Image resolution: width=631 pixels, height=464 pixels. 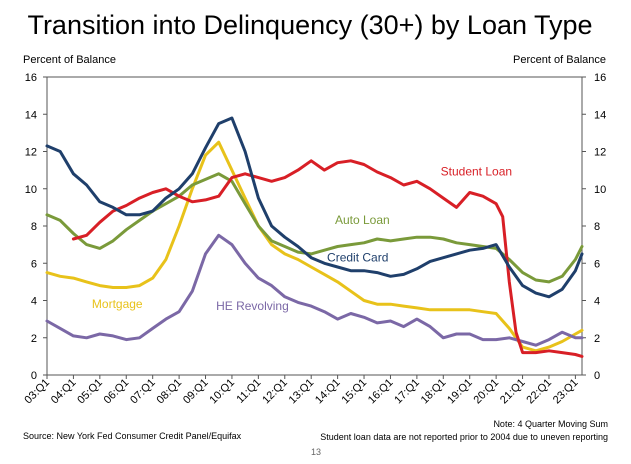 What do you see at coordinates (316, 452) in the screenshot?
I see `page-number: 13` at bounding box center [316, 452].